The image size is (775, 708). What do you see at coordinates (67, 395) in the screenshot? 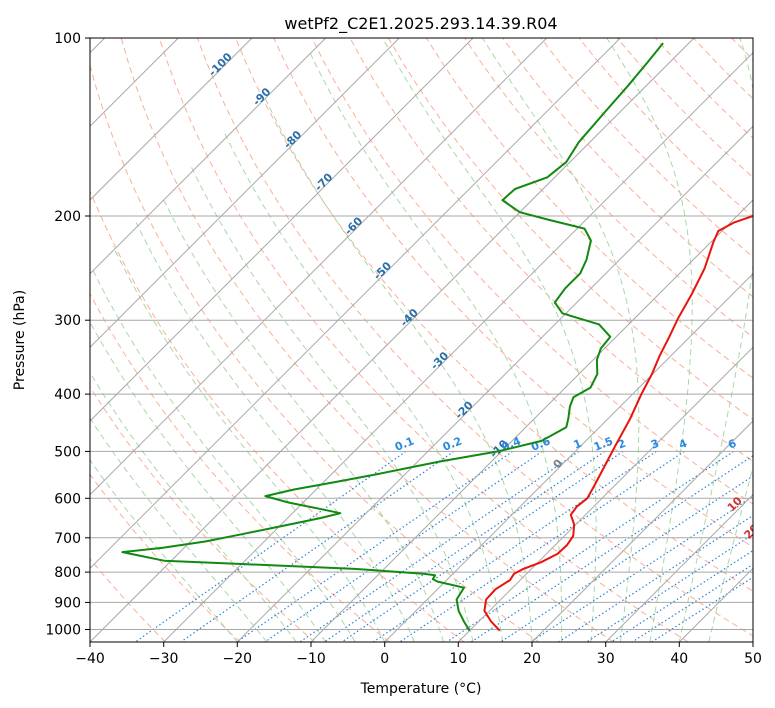
I see `y-tick-label: 400` at bounding box center [67, 395].